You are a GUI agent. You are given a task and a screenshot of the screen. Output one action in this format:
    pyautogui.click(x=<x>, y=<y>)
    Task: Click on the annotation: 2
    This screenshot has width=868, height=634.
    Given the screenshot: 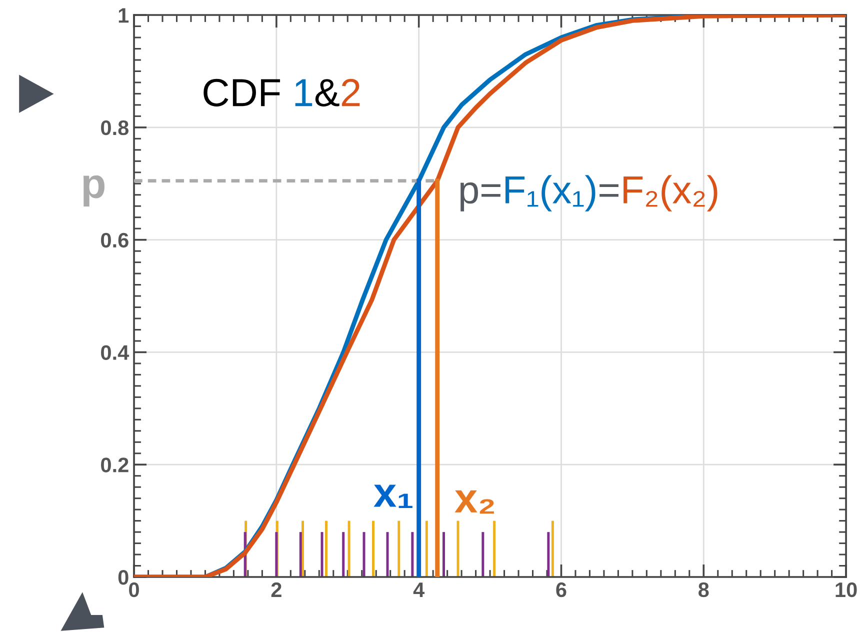 What is the action you would take?
    pyautogui.click(x=351, y=92)
    